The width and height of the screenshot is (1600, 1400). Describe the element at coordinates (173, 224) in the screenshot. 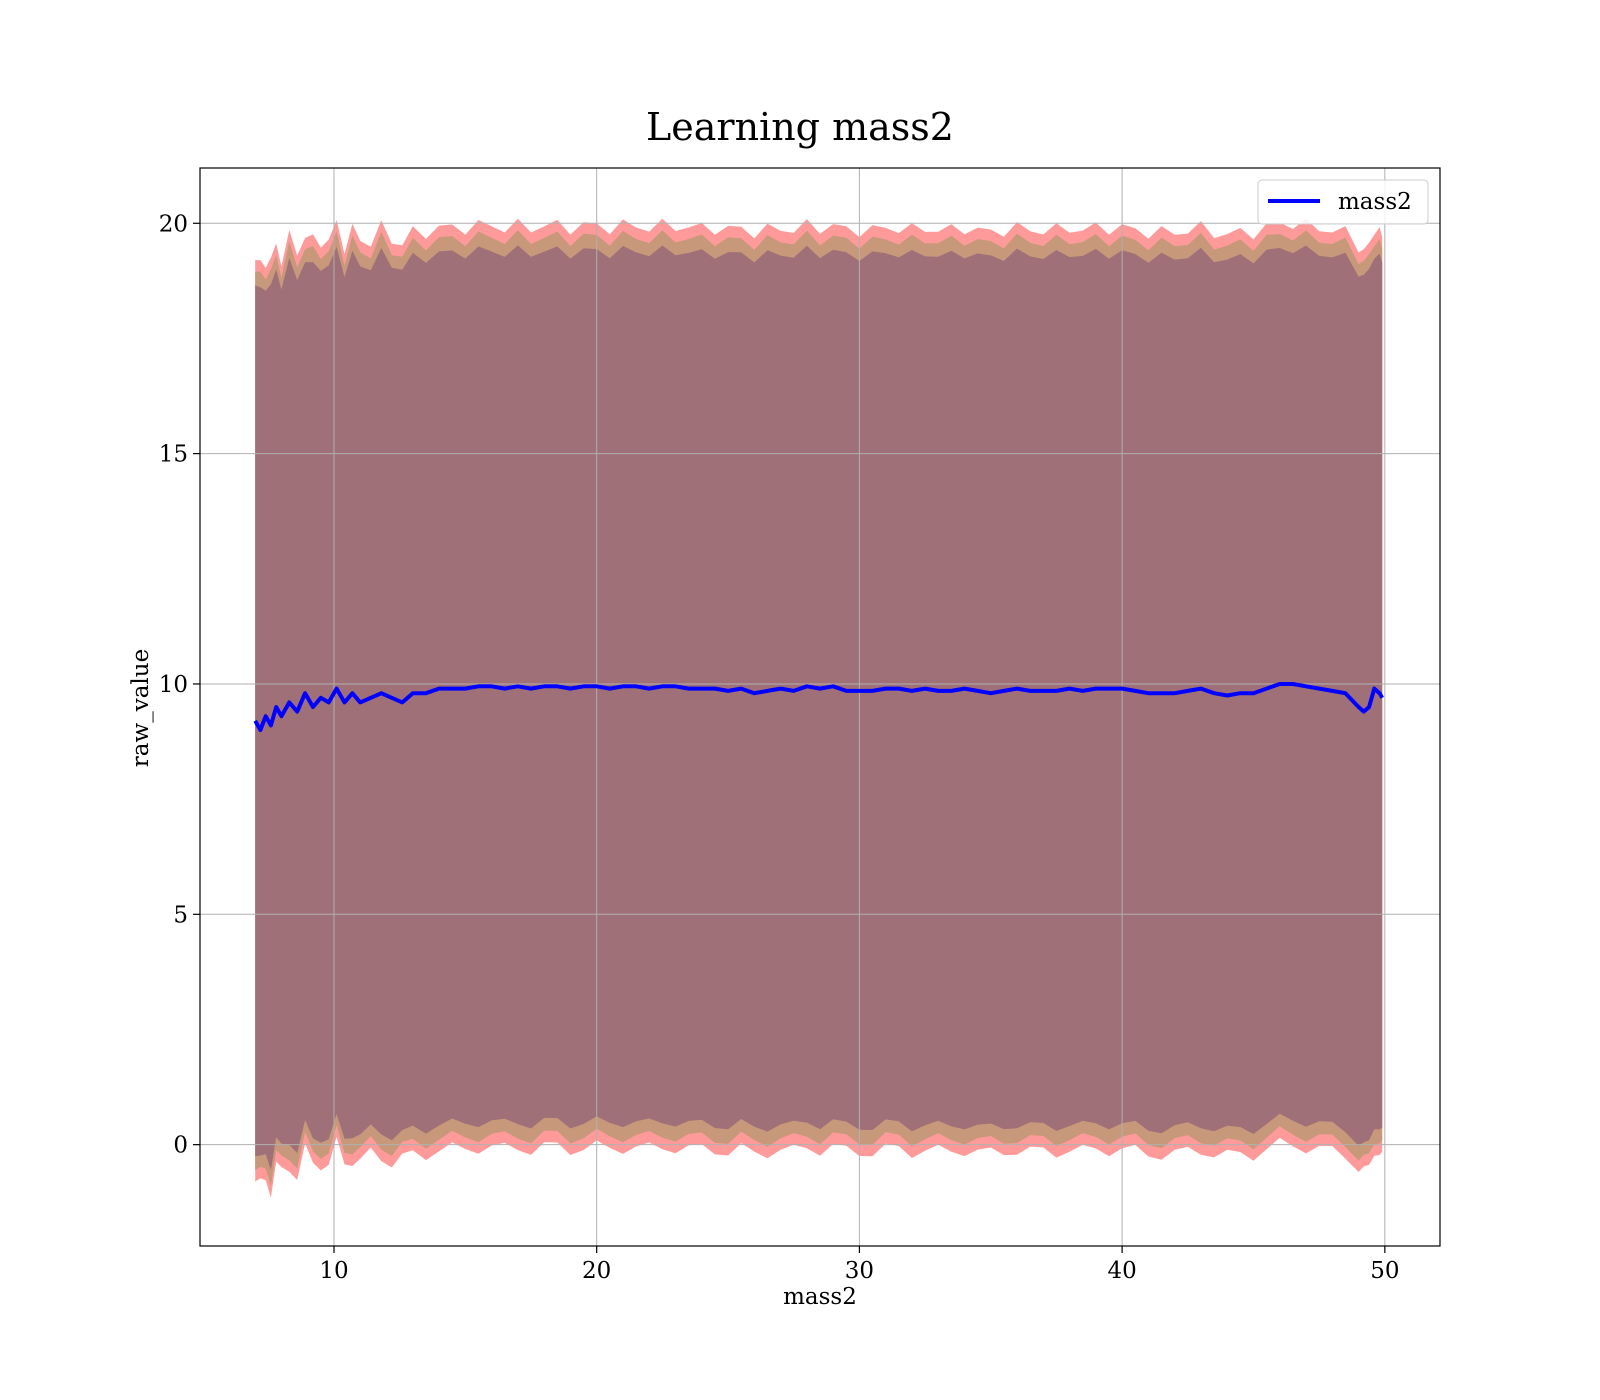

I see `y-tick-label: 20` at that location.